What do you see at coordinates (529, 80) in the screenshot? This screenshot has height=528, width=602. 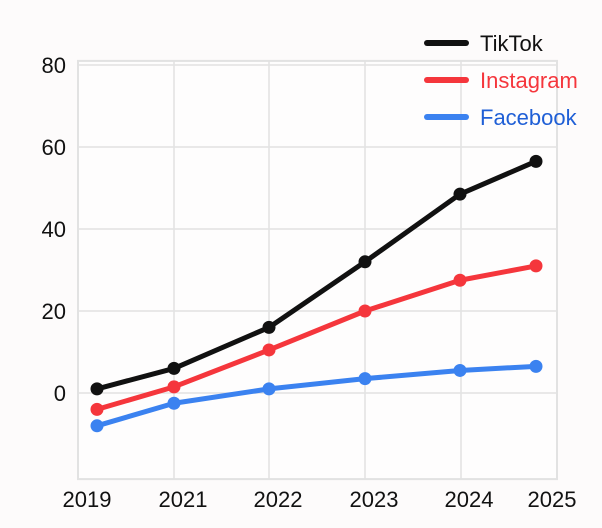 I see `legend-label: Instagram` at bounding box center [529, 80].